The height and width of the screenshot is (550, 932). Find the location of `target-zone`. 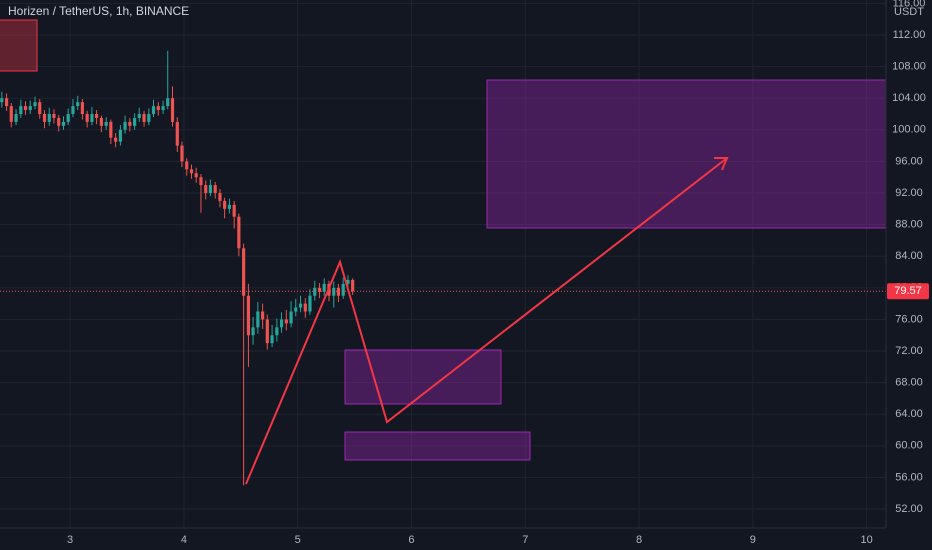

target-zone is located at coordinates (686, 154).